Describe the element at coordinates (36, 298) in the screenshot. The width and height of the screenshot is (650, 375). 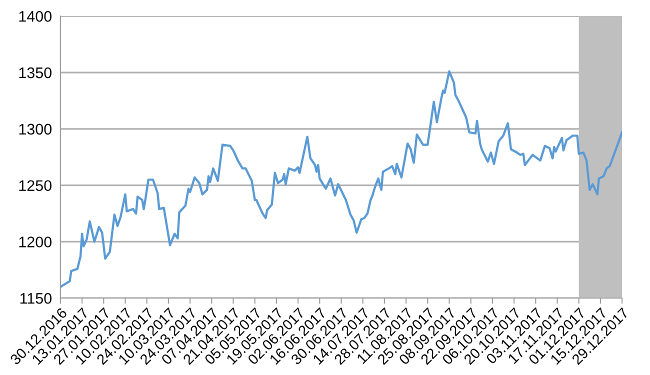
I see `y-tick-label: 1150` at that location.